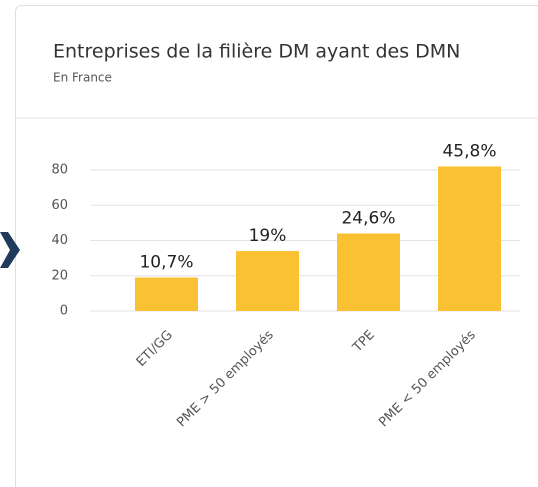 Image resolution: width=538 pixels, height=487 pixels. What do you see at coordinates (59, 205) in the screenshot?
I see `y-tick-label: 60` at bounding box center [59, 205].